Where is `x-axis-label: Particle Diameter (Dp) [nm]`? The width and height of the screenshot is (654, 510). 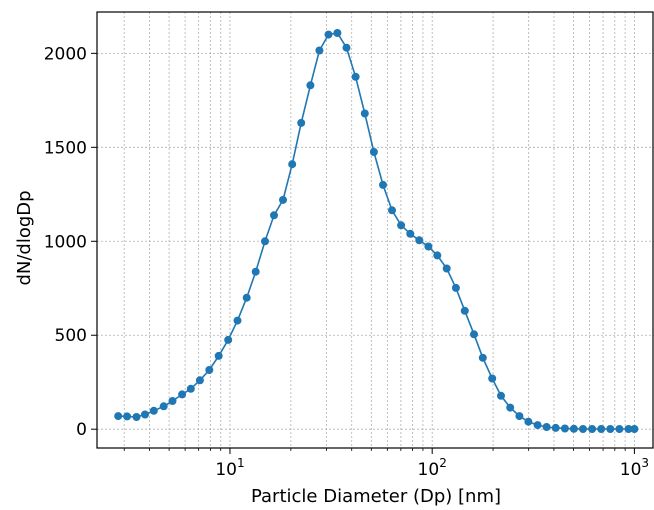
x-axis-label: Particle Diameter (Dp) [nm] is located at coordinates (376, 496).